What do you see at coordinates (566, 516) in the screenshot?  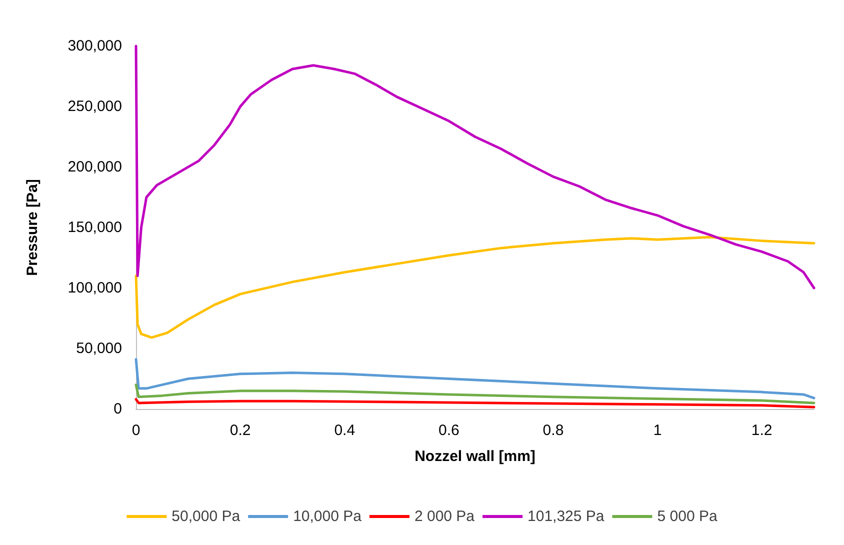 I see `legend-label: 101,325 Pa` at bounding box center [566, 516].